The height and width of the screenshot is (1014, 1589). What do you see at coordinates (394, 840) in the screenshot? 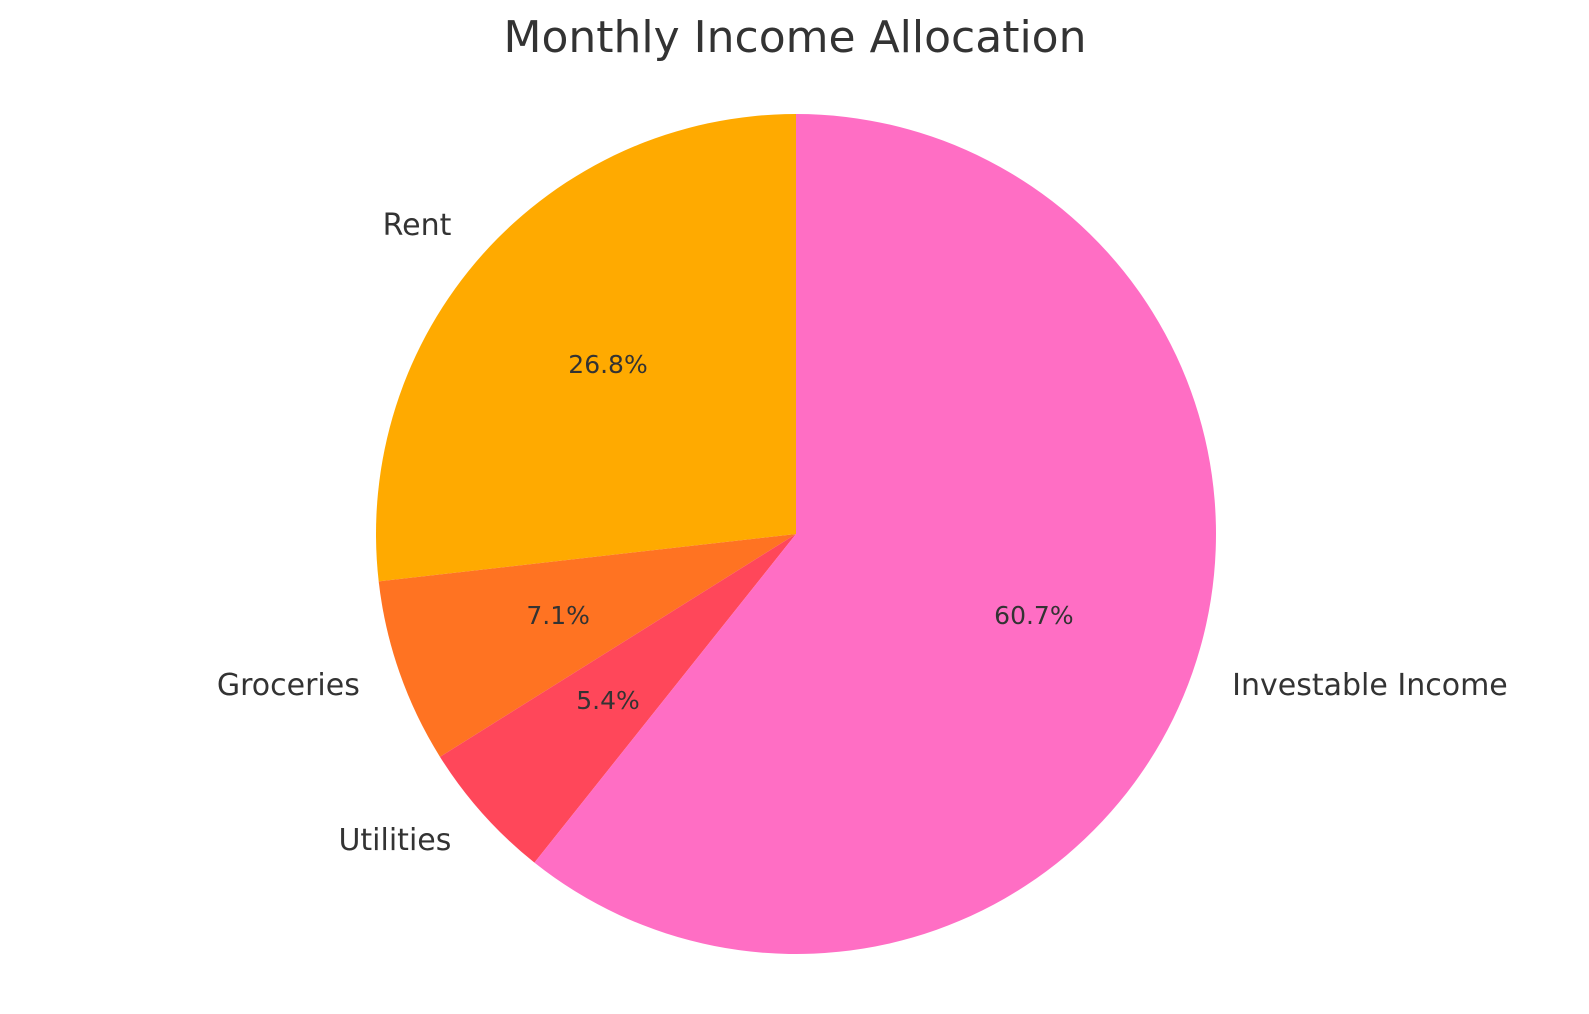
I see `slice-label-utilities: Utilities` at bounding box center [394, 840].